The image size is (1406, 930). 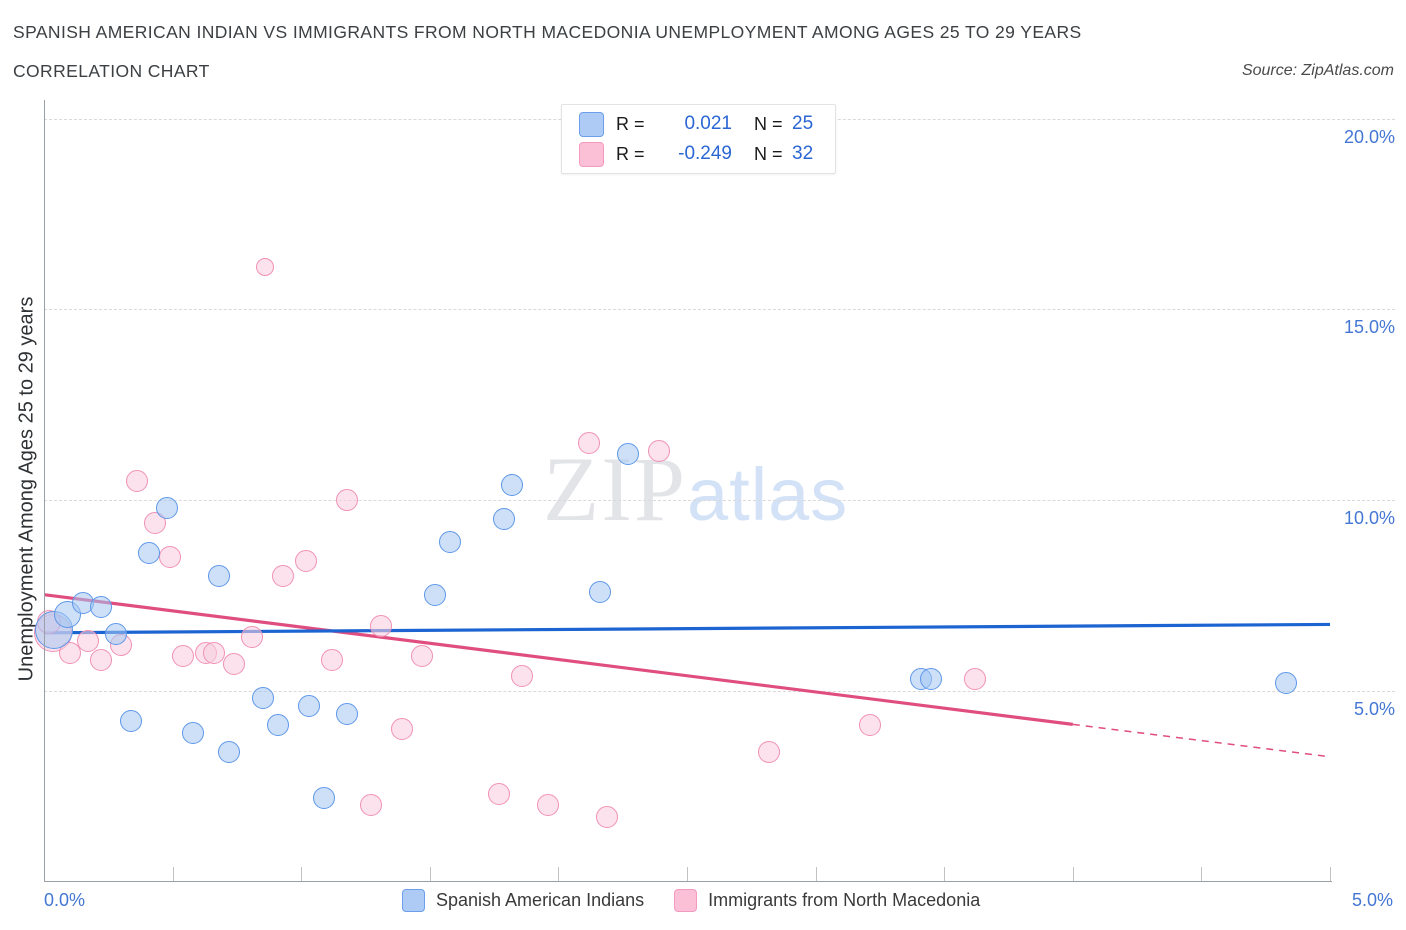 What do you see at coordinates (1201, 740) in the screenshot?
I see `pink-trend-line-extrapolated` at bounding box center [1201, 740].